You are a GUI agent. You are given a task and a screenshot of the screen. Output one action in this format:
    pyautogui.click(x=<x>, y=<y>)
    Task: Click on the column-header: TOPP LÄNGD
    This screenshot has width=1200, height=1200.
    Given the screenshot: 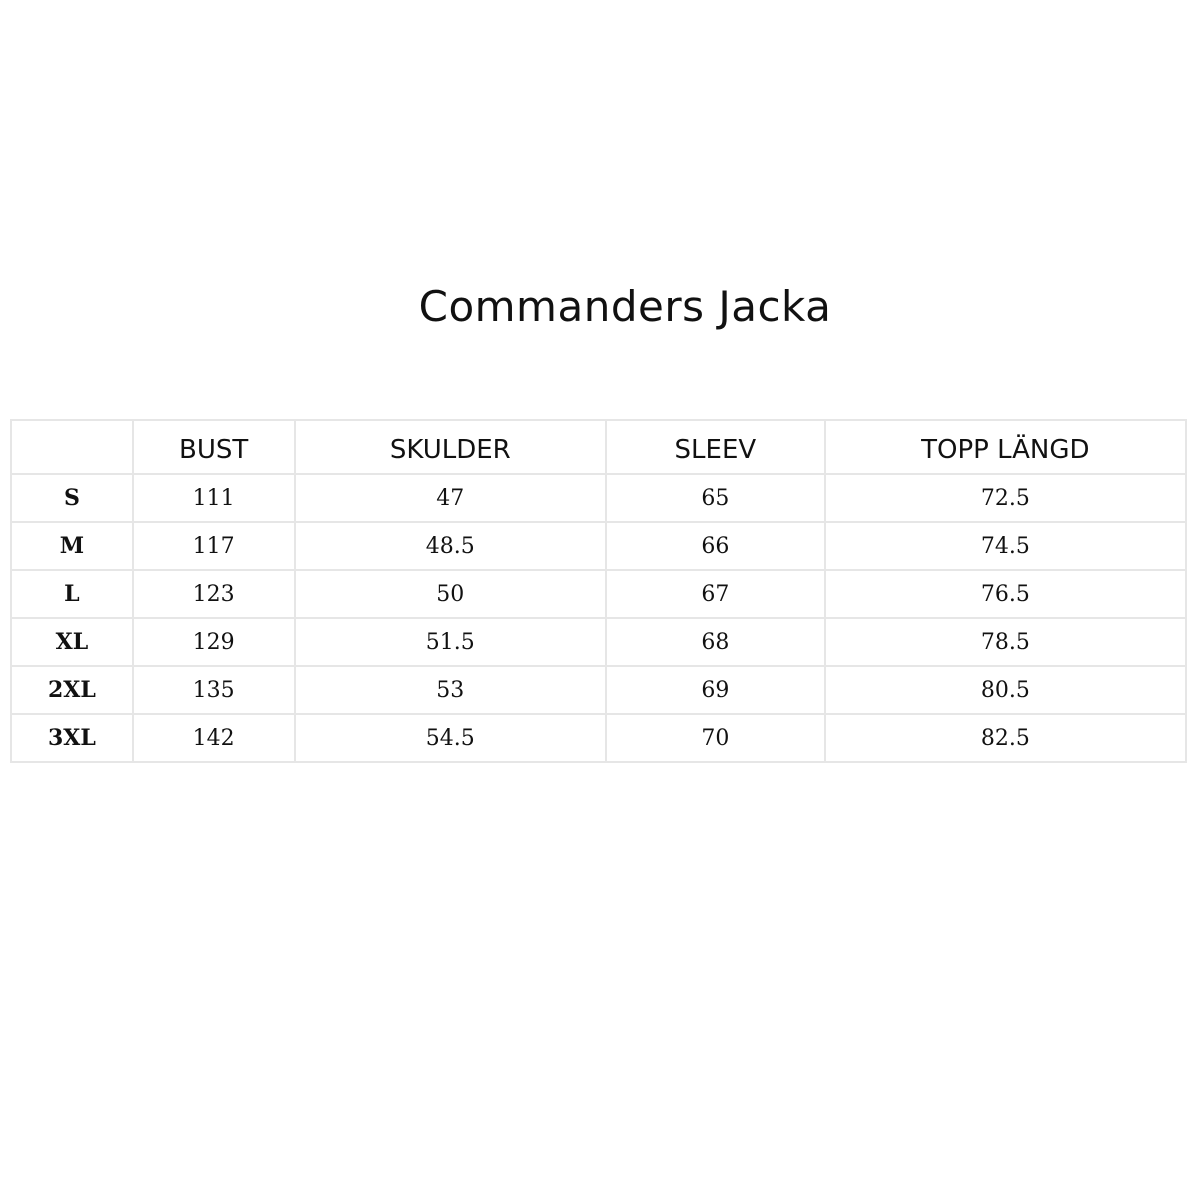 What is the action you would take?
    pyautogui.click(x=1005, y=447)
    